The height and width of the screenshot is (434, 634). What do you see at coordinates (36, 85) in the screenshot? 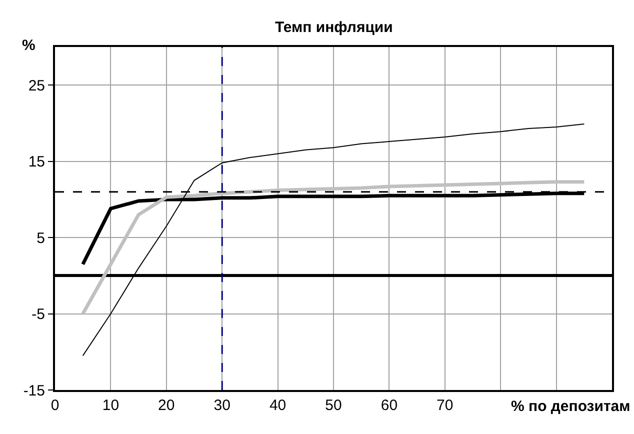
I see `y-tick-label: 25` at bounding box center [36, 85].